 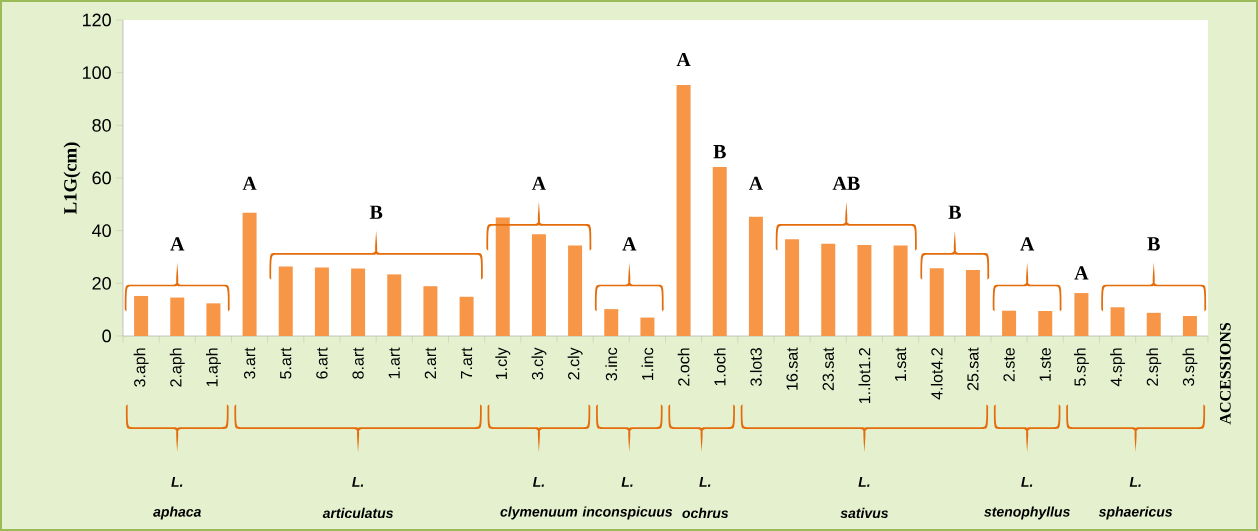 What do you see at coordinates (249, 363) in the screenshot?
I see `x-tick-label: 3.art` at bounding box center [249, 363].